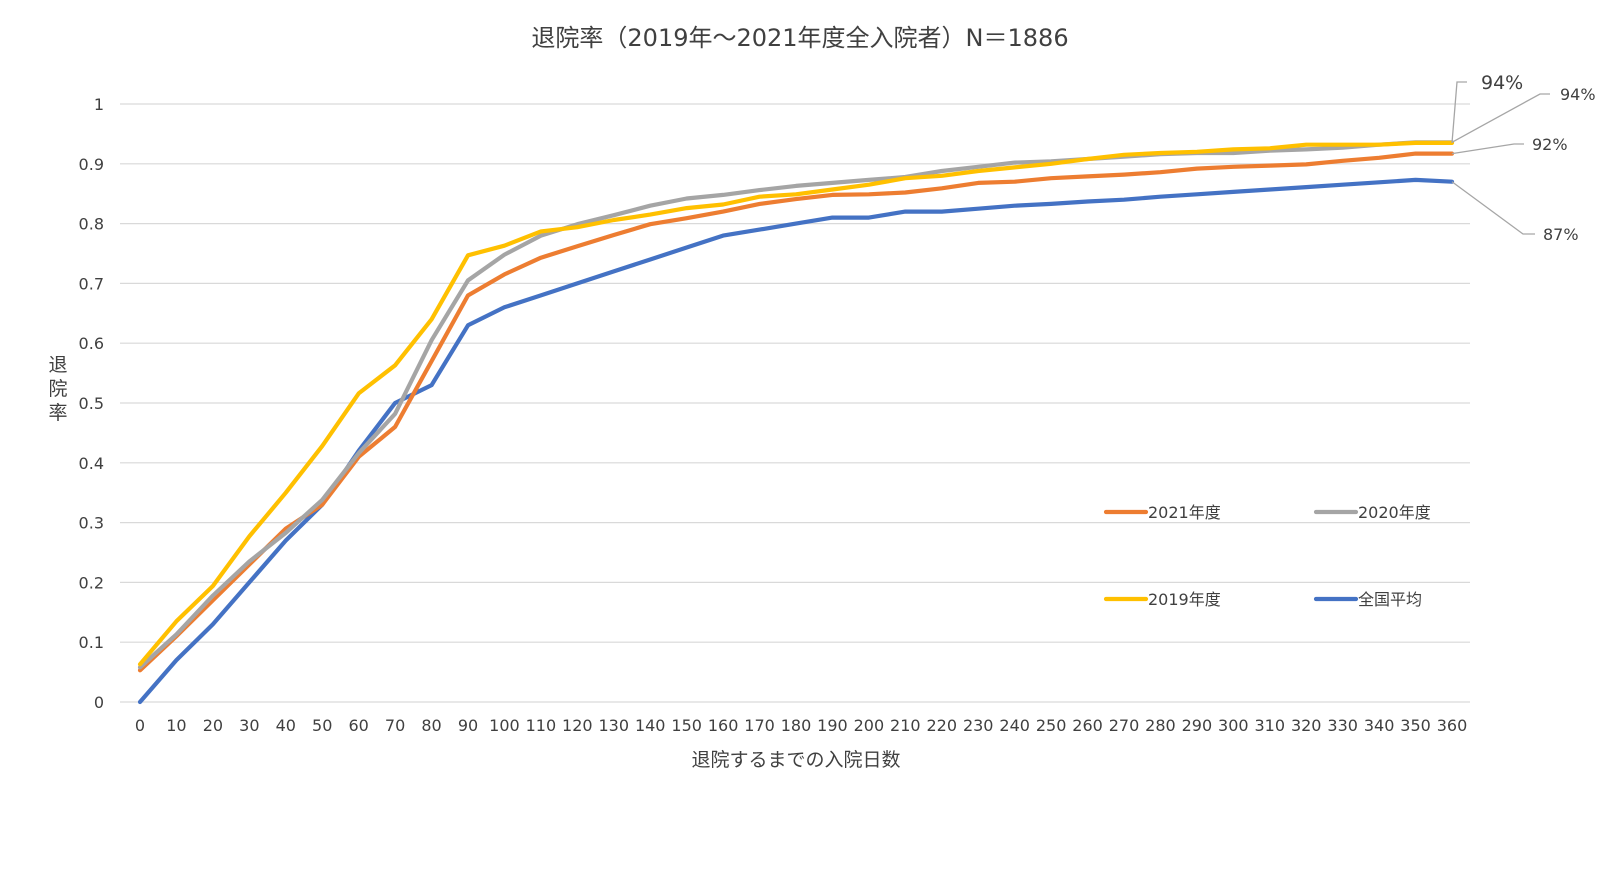 The width and height of the screenshot is (1600, 885). What do you see at coordinates (1197, 725) in the screenshot?
I see `x-tick-label: 290` at bounding box center [1197, 725].